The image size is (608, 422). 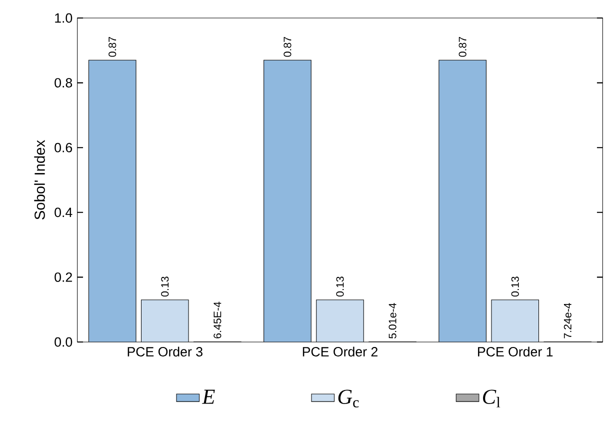 What do you see at coordinates (392, 320) in the screenshot?
I see `data-label: 5.01e-4` at bounding box center [392, 320].